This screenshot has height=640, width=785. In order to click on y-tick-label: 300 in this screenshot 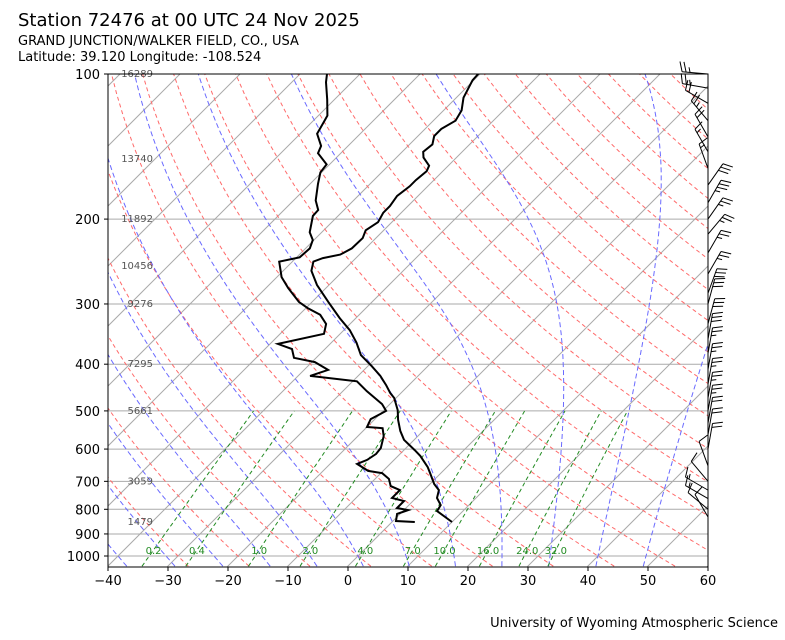, I will do `click(87, 305)`.